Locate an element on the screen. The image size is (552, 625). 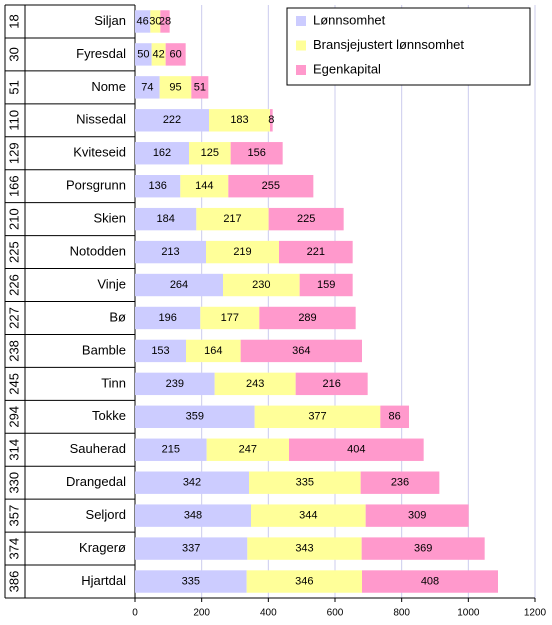
rank-label: 210 is located at coordinates (13, 219).